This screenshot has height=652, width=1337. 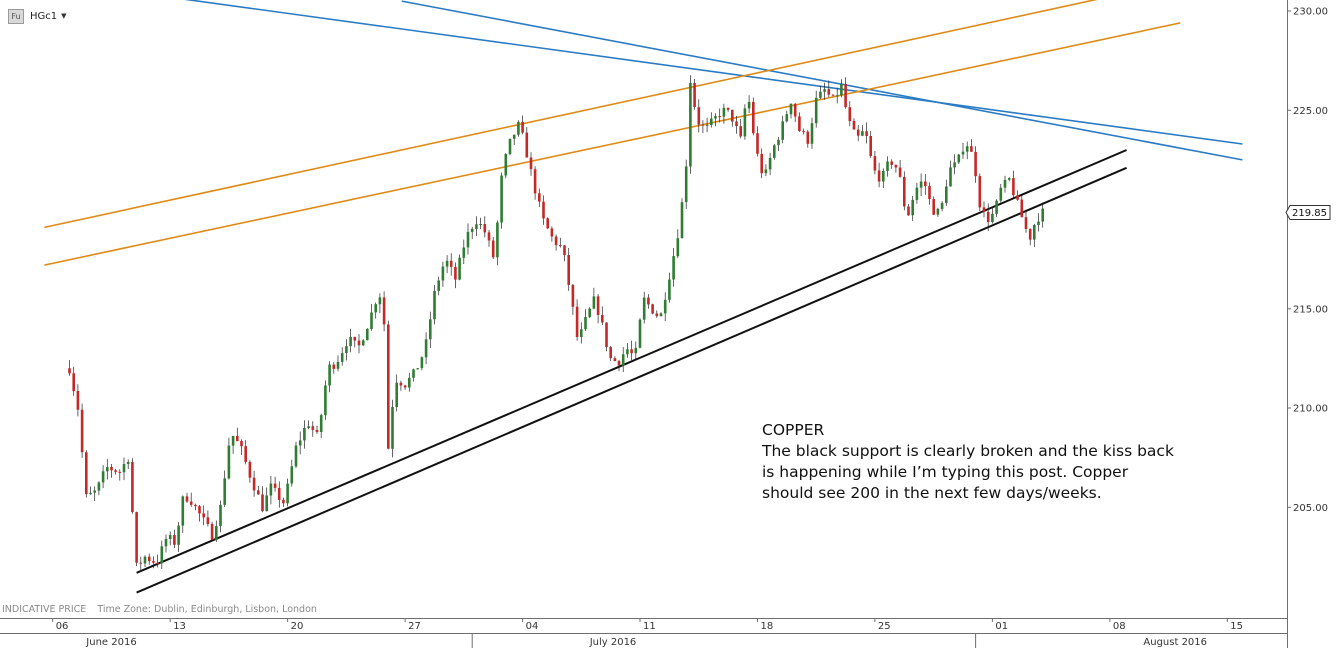 I want to click on x-tick-label: 18, so click(x=767, y=626).